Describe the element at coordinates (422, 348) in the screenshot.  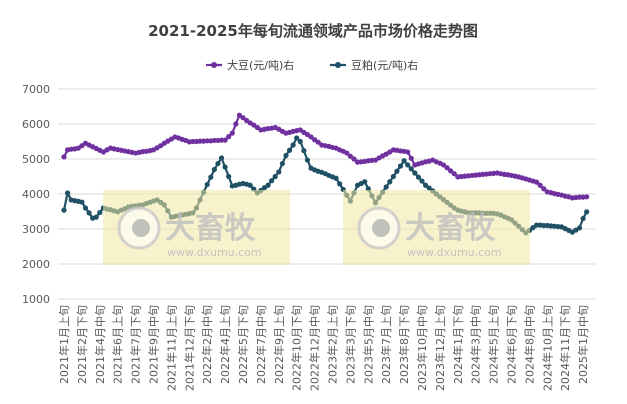
I see `x-tick-label: 2023年10月中旬` at that location.